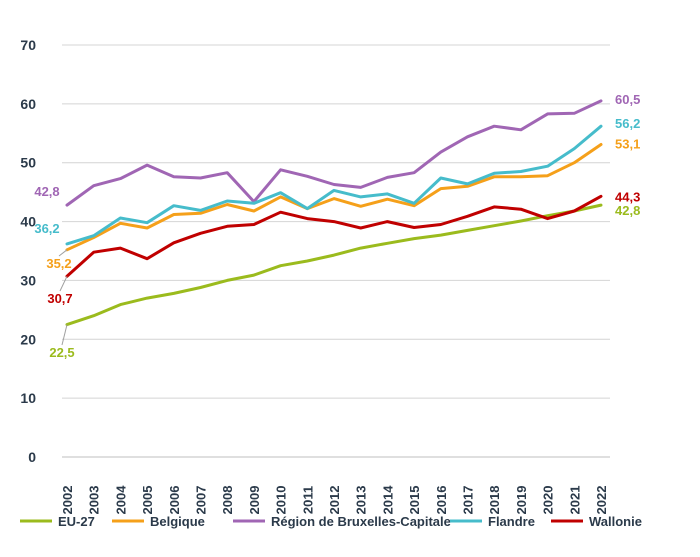  What do you see at coordinates (361, 500) in the screenshot?
I see `x-tick-label: 2013` at bounding box center [361, 500].